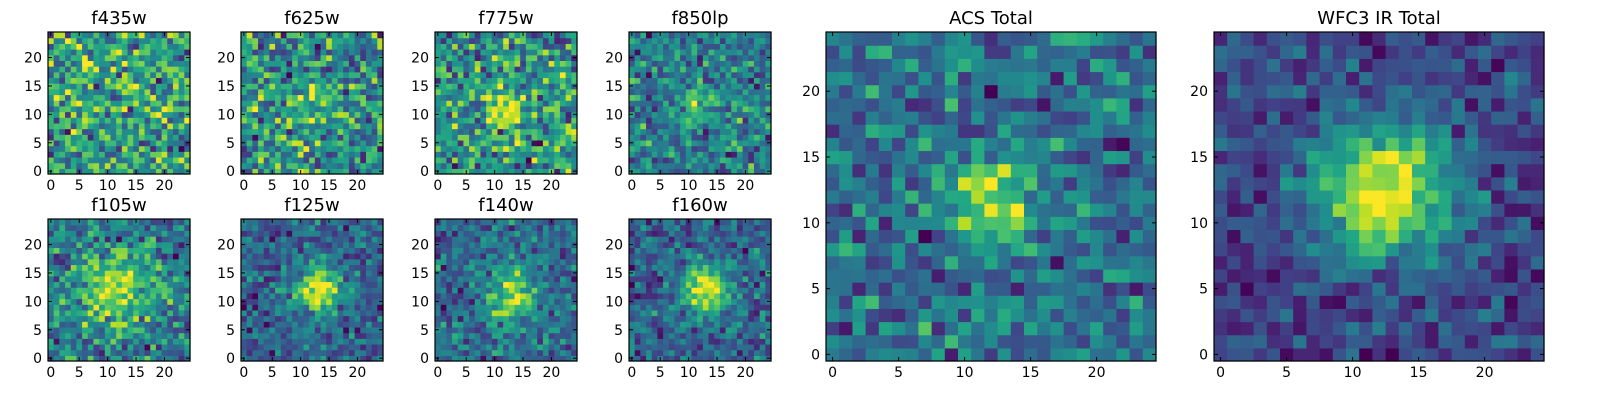 The image size is (1600, 400). I want to click on y-tick-label: 0, so click(37, 172).